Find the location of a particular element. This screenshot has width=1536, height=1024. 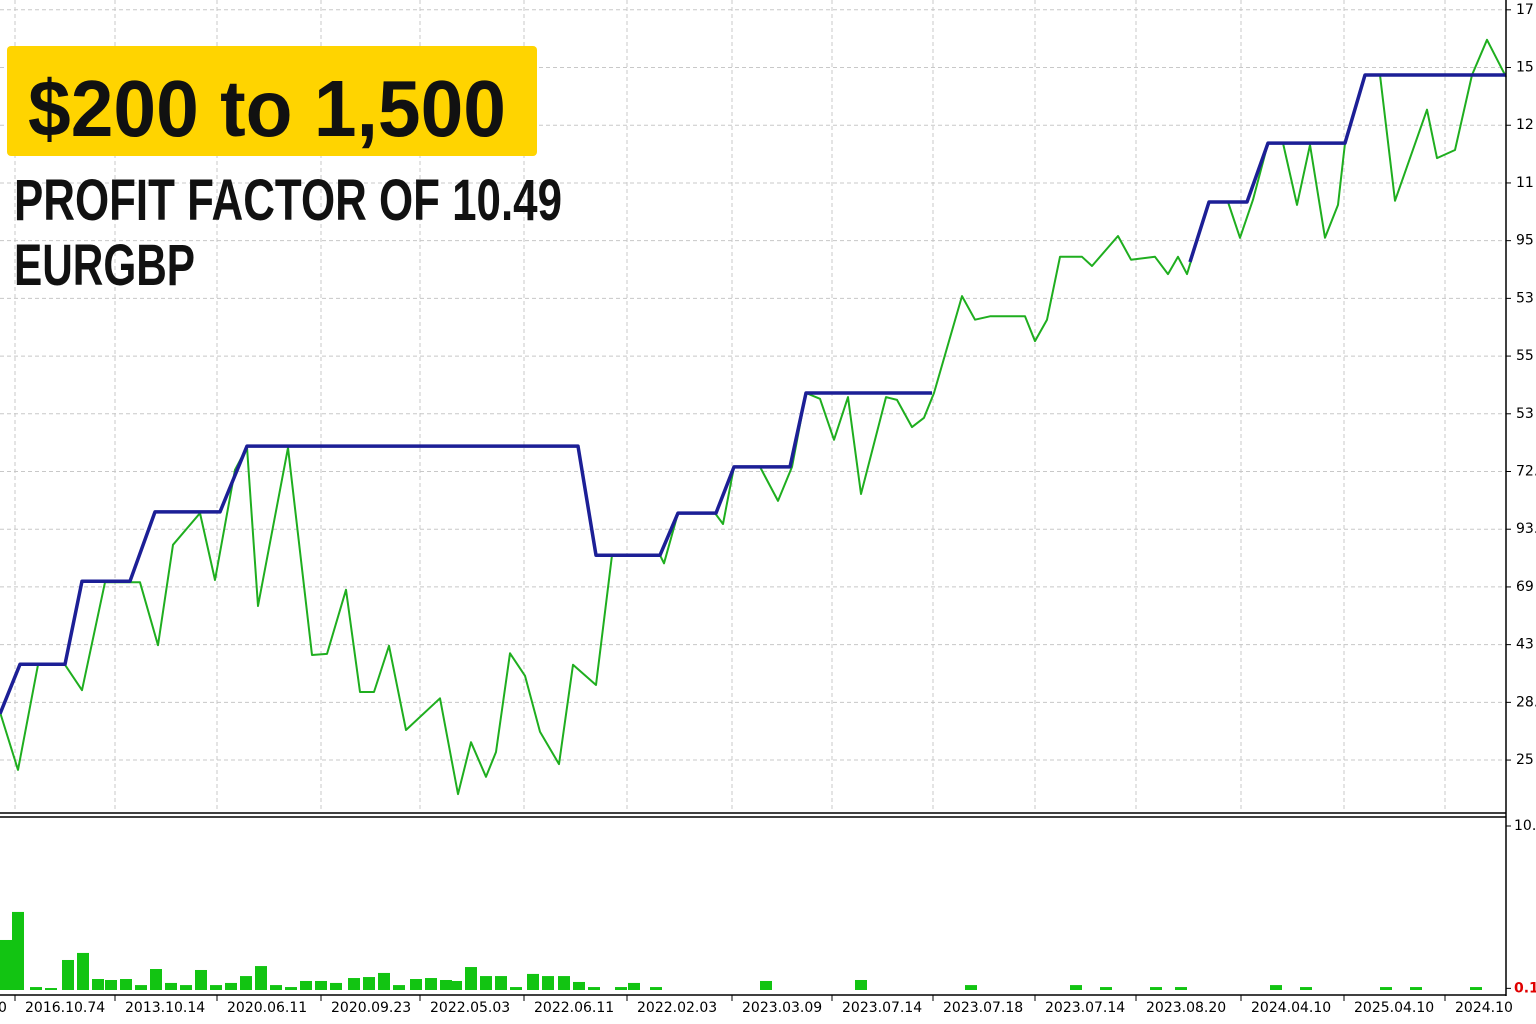

x-tick-label: 2022.06.11 is located at coordinates (574, 1008).